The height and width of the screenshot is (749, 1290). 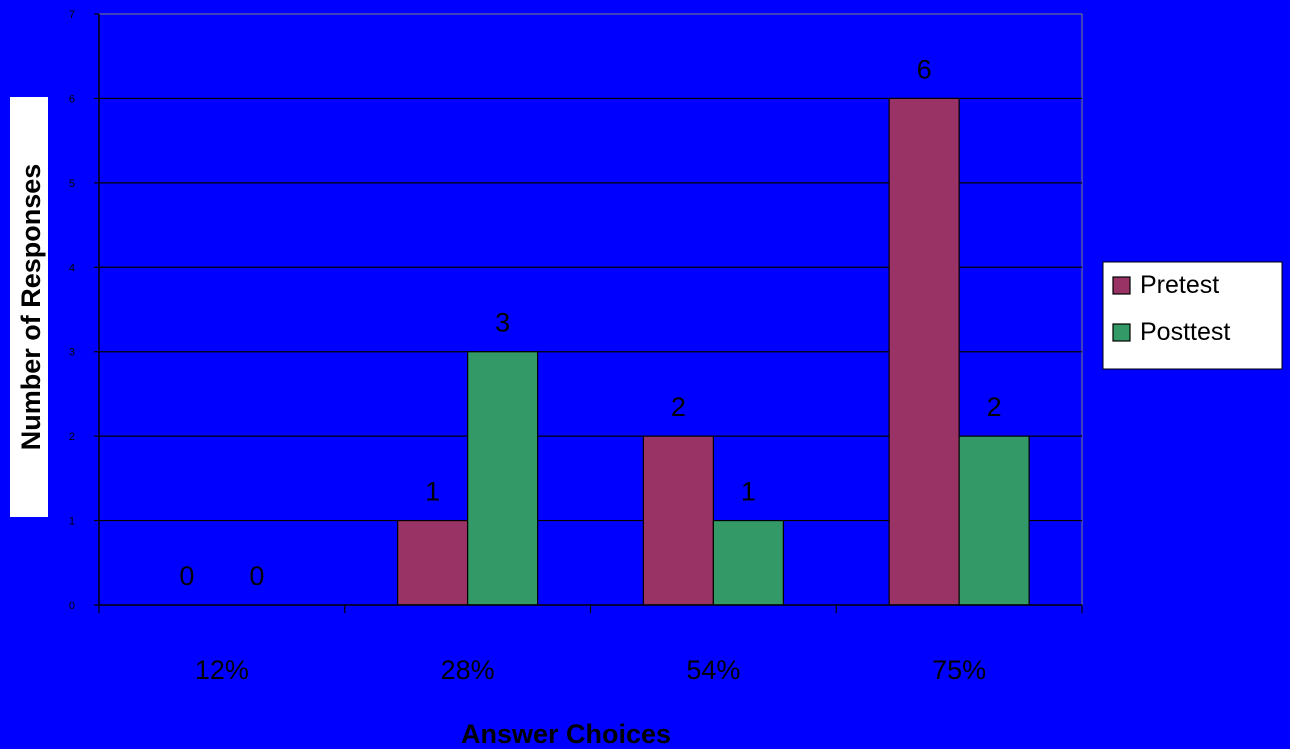 I want to click on x-category-label: 54%, so click(x=713, y=670).